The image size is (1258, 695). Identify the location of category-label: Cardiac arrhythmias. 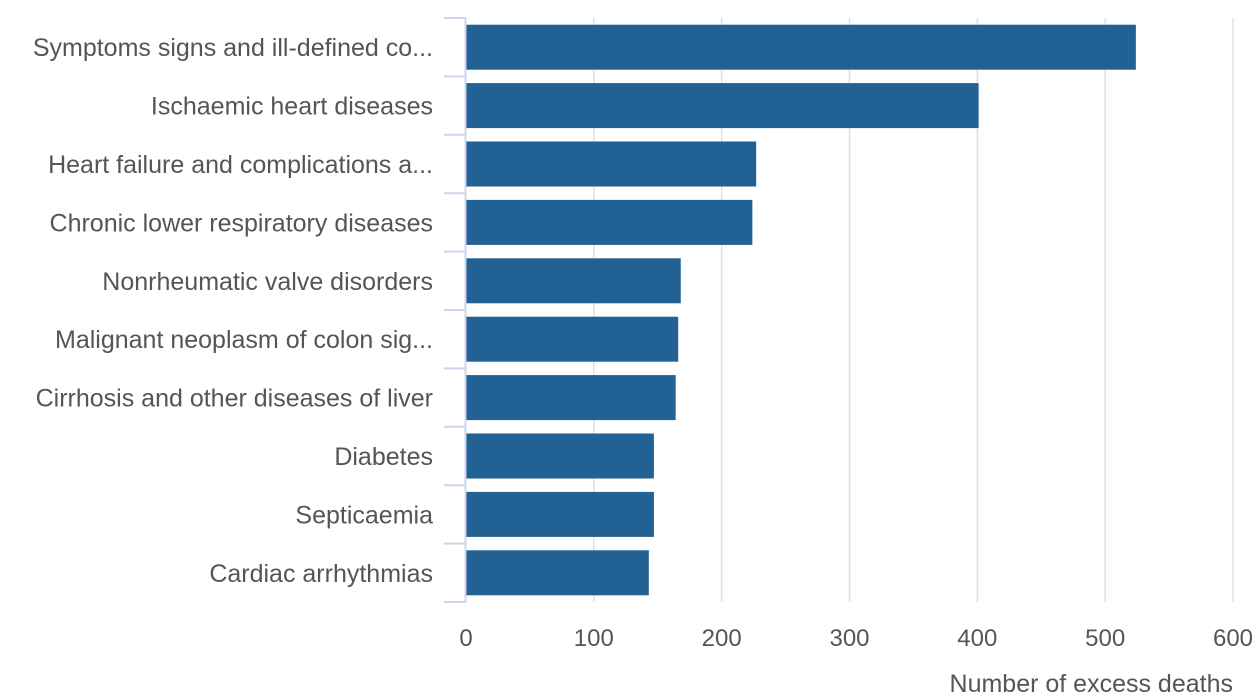
(321, 574).